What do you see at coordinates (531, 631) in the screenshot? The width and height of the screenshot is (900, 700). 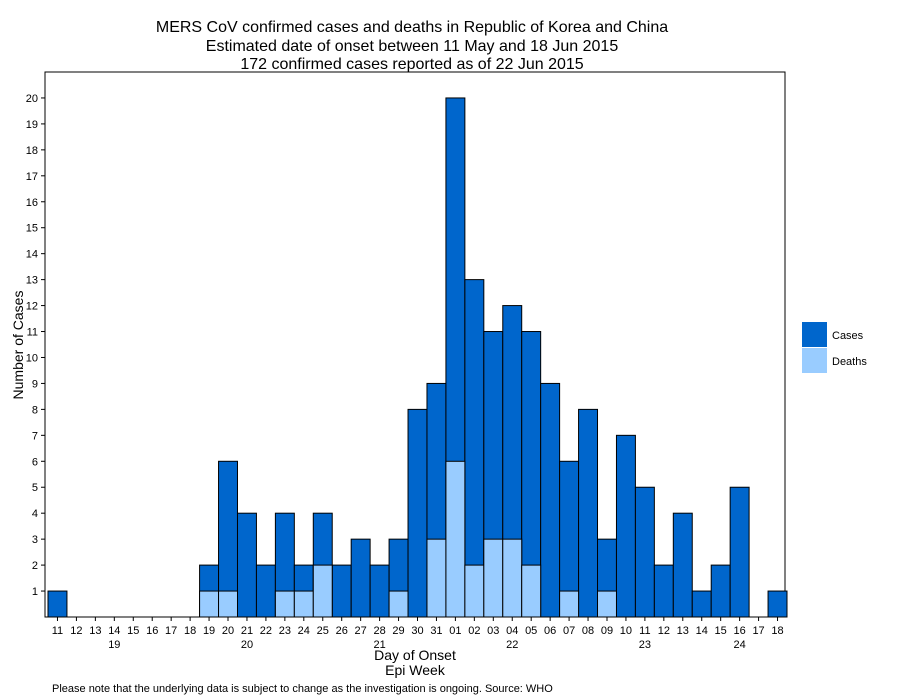 I see `x-tick-label: 05` at bounding box center [531, 631].